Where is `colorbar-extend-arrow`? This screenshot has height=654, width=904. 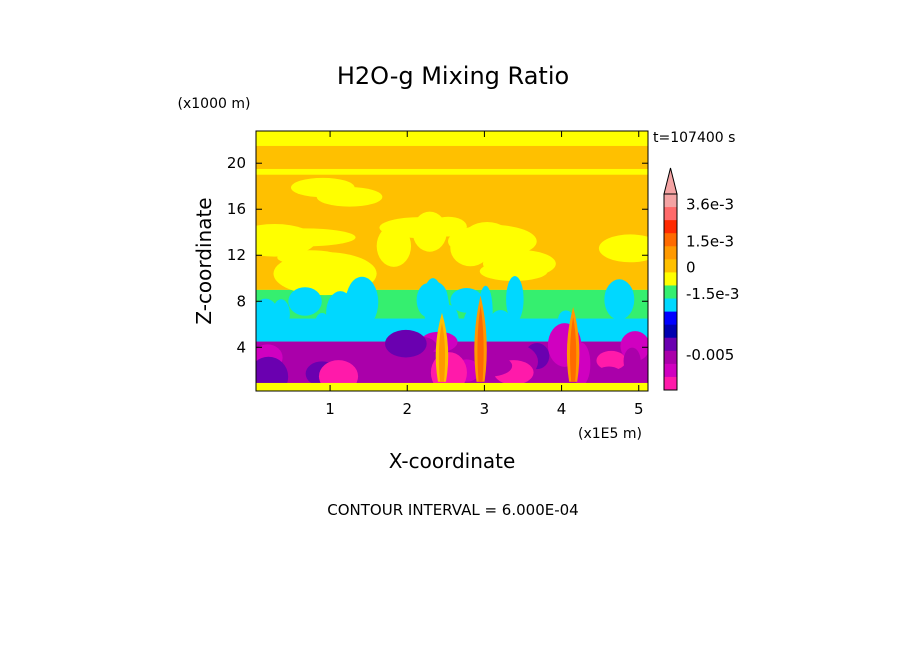
colorbar-extend-arrow is located at coordinates (670, 181).